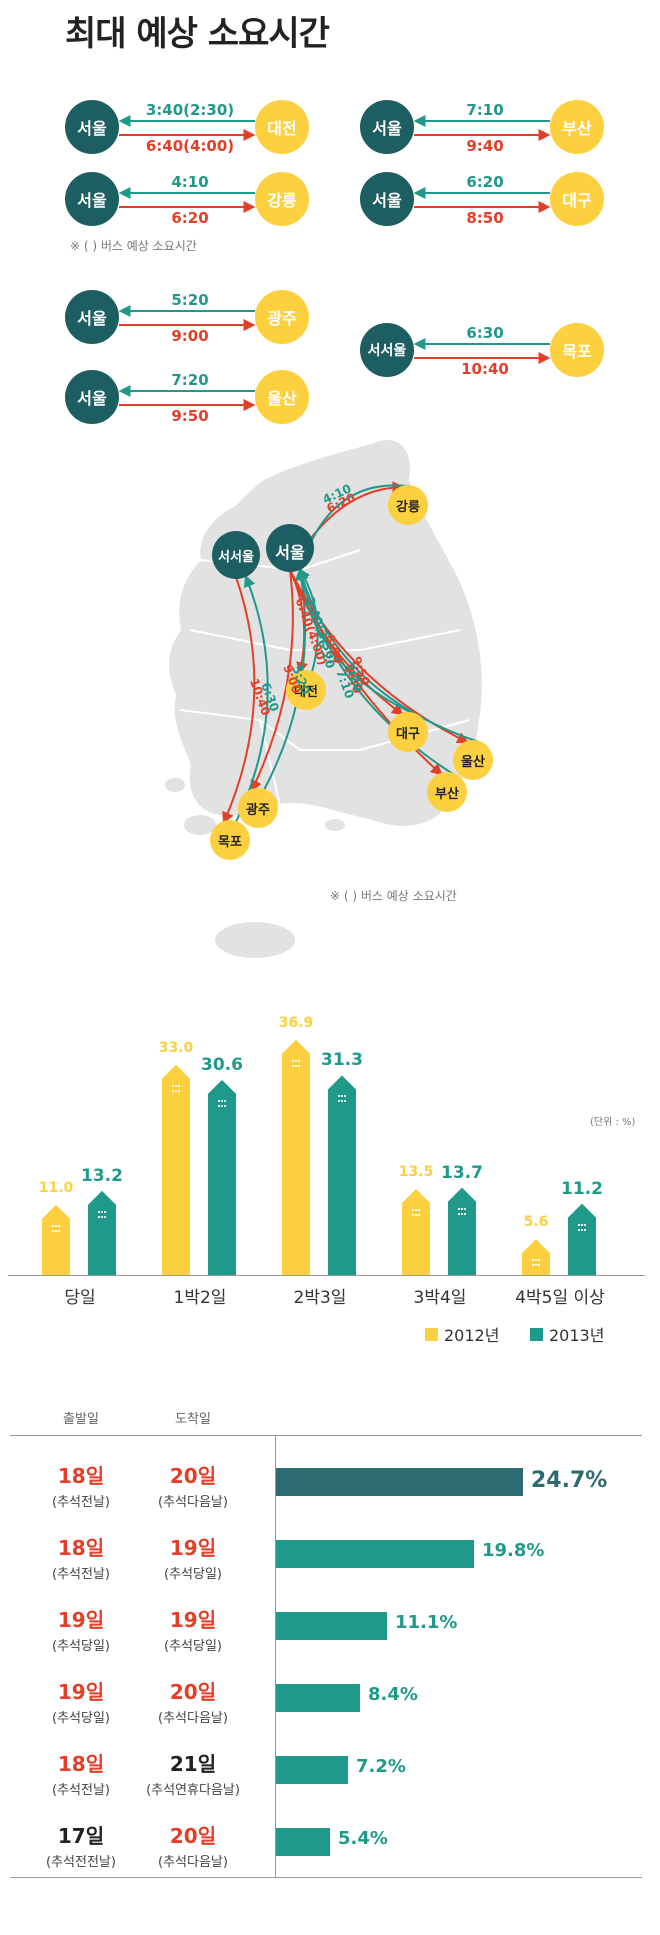 The height and width of the screenshot is (1935, 660). Describe the element at coordinates (387, 350) in the screenshot. I see `origin-node: 서서울` at that location.